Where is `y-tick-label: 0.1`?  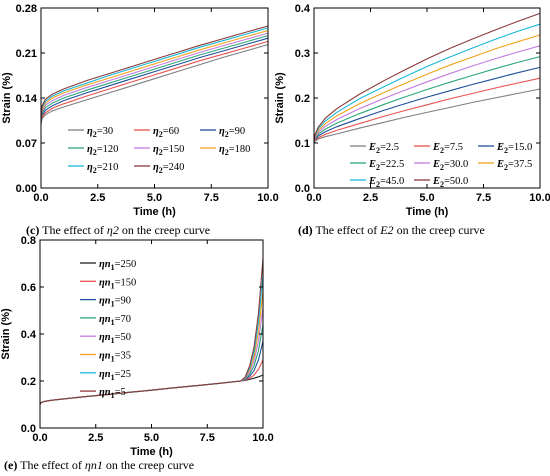 y-tick-label: 0.1 is located at coordinates (302, 144).